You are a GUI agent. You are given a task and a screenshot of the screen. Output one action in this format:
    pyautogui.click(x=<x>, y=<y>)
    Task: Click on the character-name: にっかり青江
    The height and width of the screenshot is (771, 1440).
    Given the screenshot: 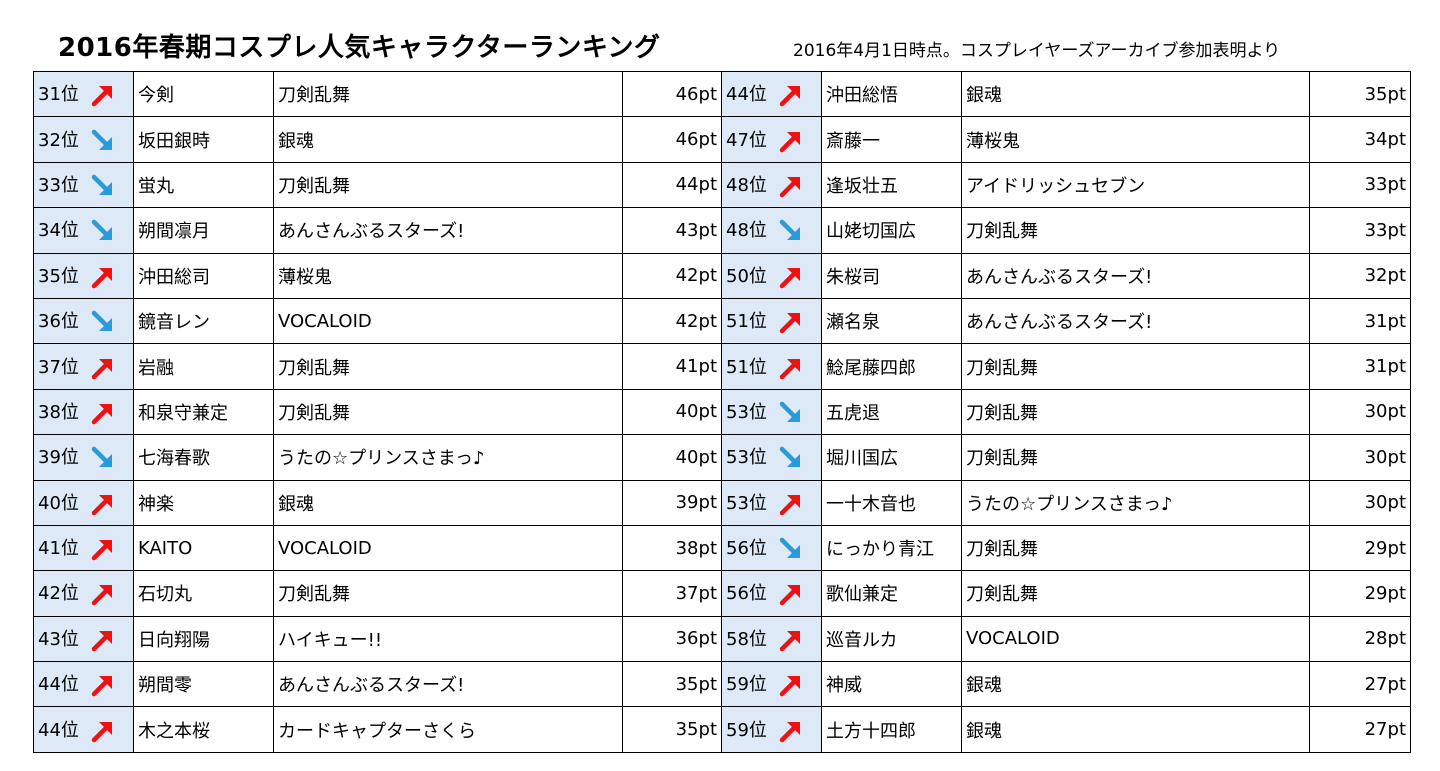 What is the action you would take?
    pyautogui.click(x=891, y=548)
    